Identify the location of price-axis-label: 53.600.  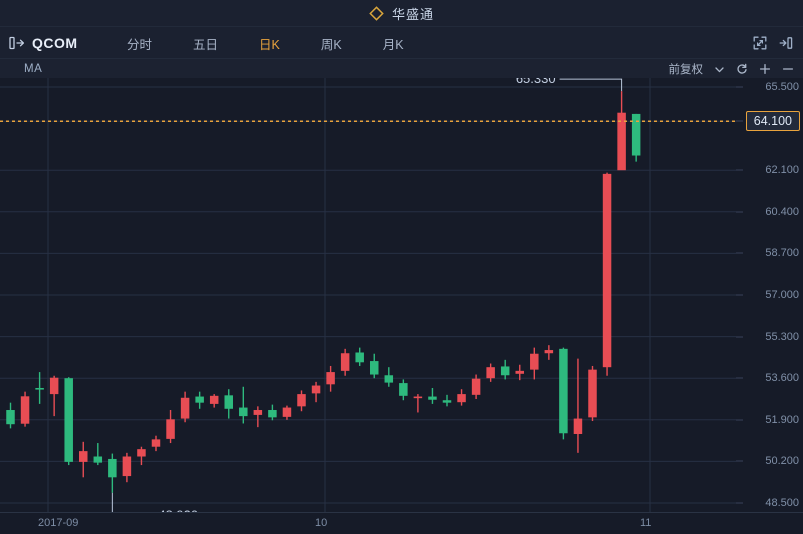
(782, 378).